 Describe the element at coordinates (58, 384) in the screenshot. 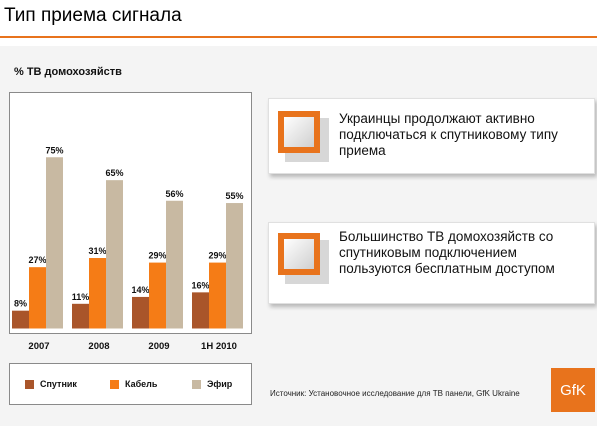

I see `legend-label-sputnik: Спутник` at that location.